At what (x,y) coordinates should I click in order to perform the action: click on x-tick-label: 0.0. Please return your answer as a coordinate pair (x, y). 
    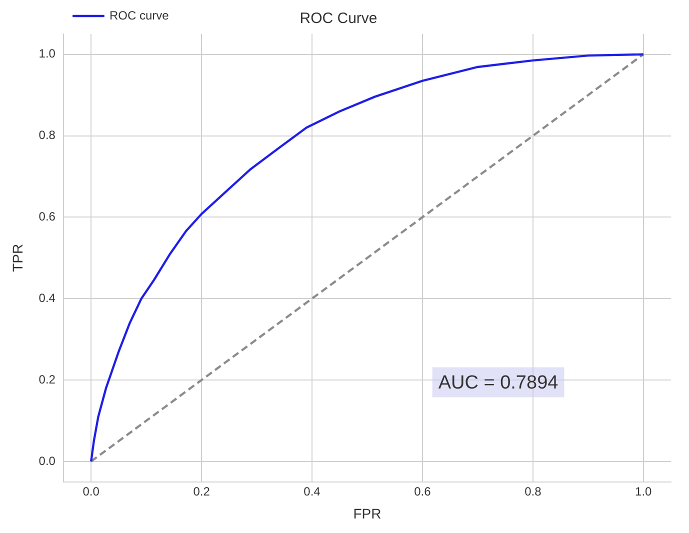
    Looking at the image, I should click on (91, 491).